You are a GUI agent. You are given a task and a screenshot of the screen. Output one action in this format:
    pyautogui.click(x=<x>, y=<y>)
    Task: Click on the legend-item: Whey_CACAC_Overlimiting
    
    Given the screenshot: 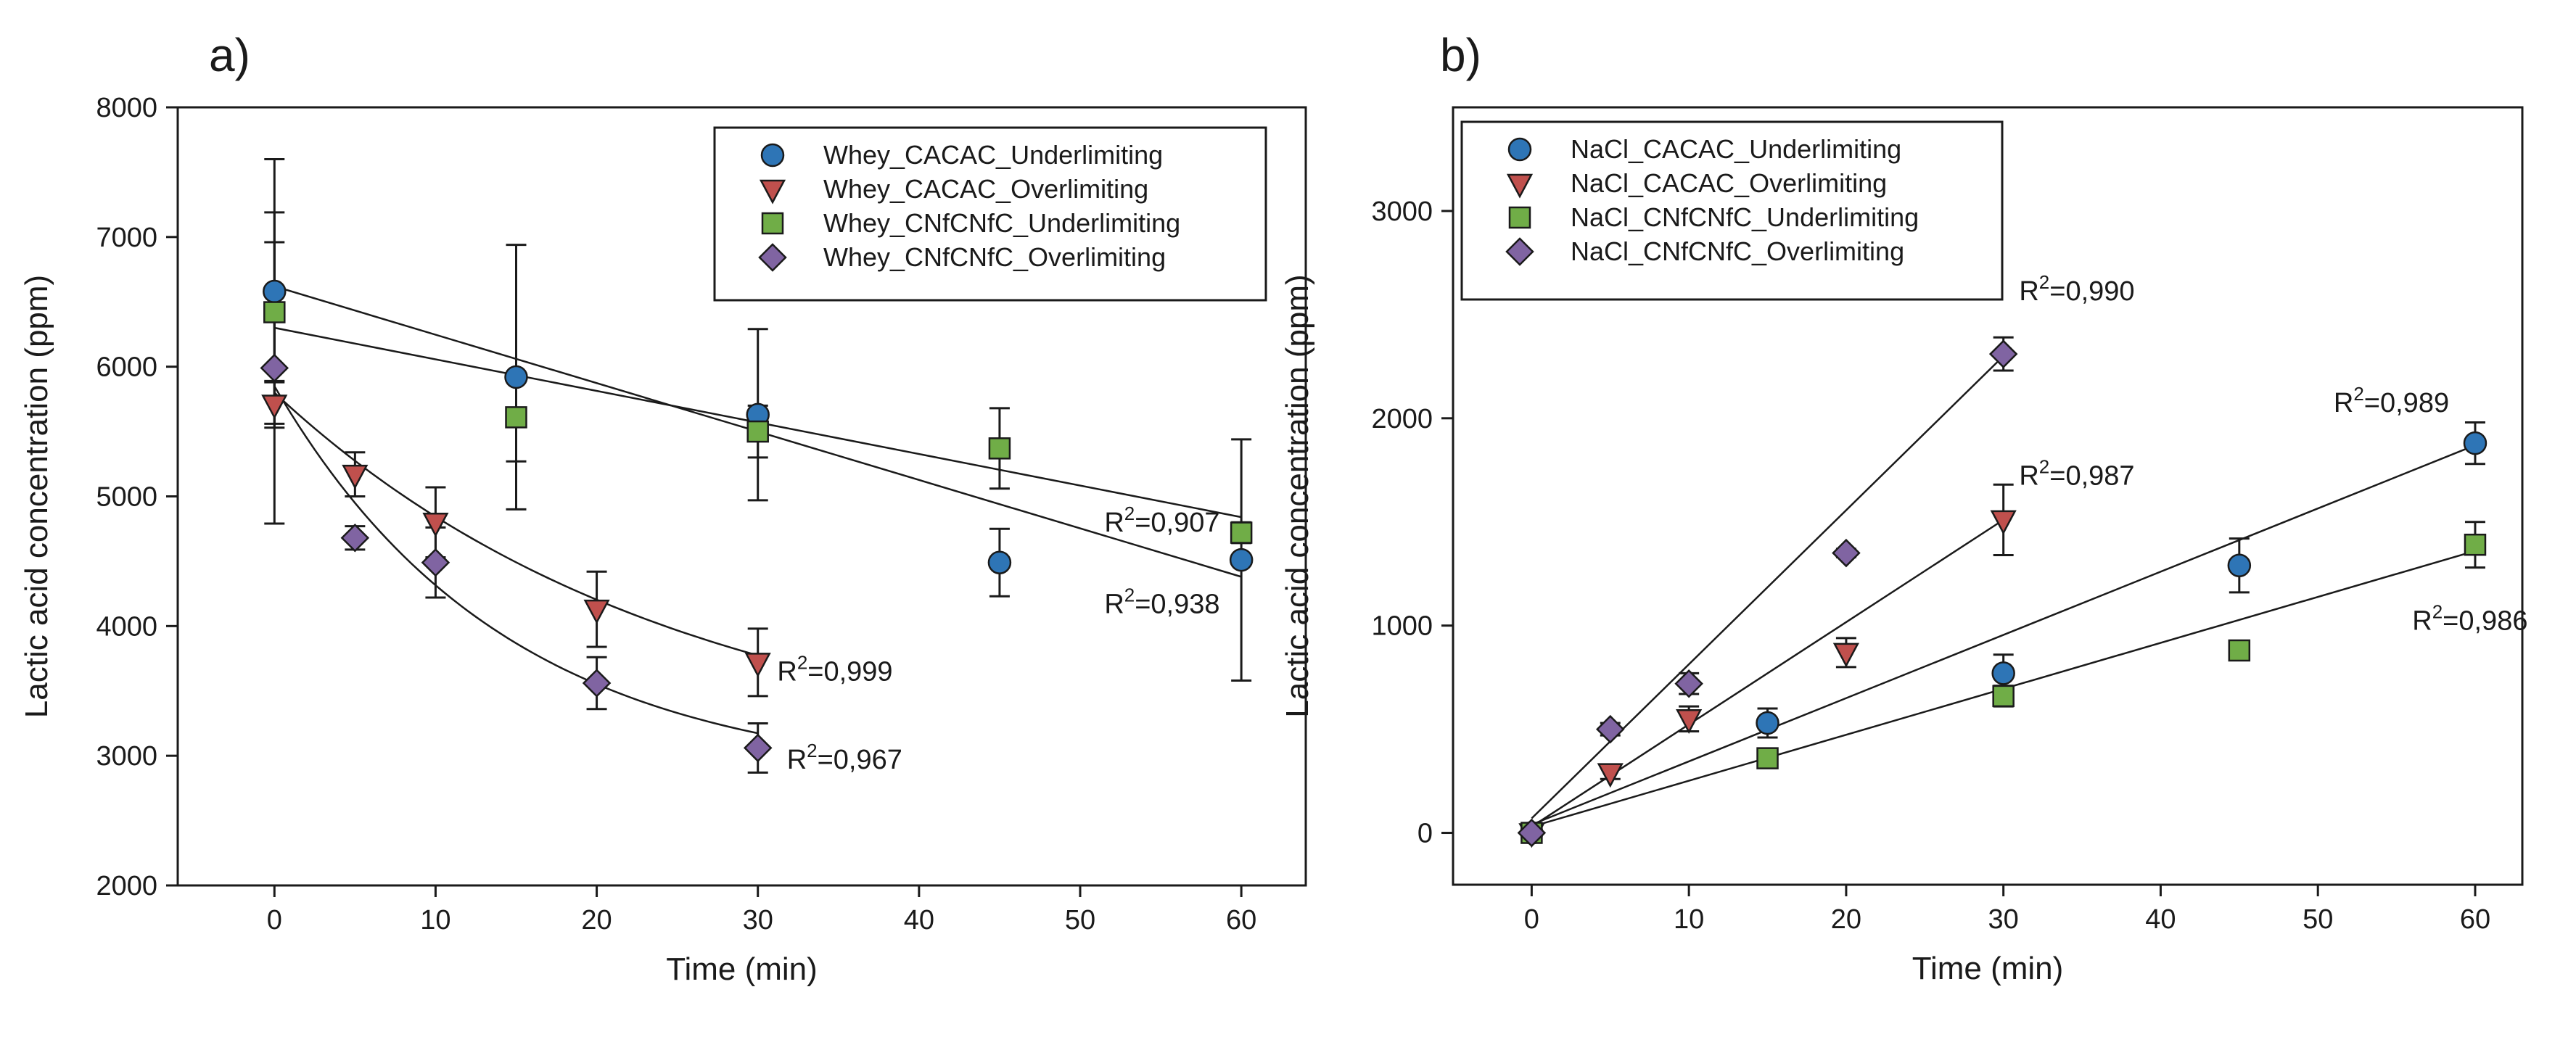 What is the action you would take?
    pyautogui.click(x=953, y=189)
    